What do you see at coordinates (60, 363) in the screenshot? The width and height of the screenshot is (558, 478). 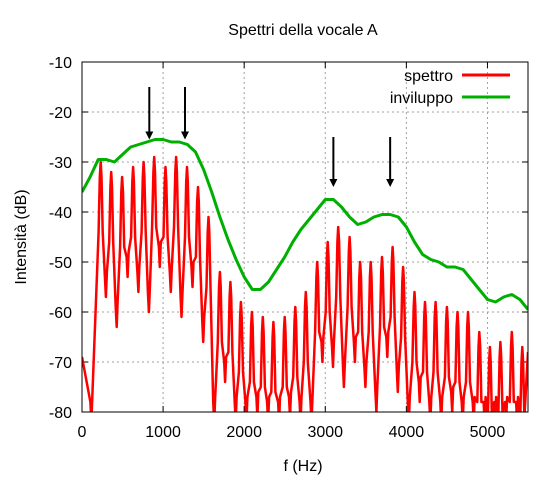 I see `y-tick-label: -70` at bounding box center [60, 363].